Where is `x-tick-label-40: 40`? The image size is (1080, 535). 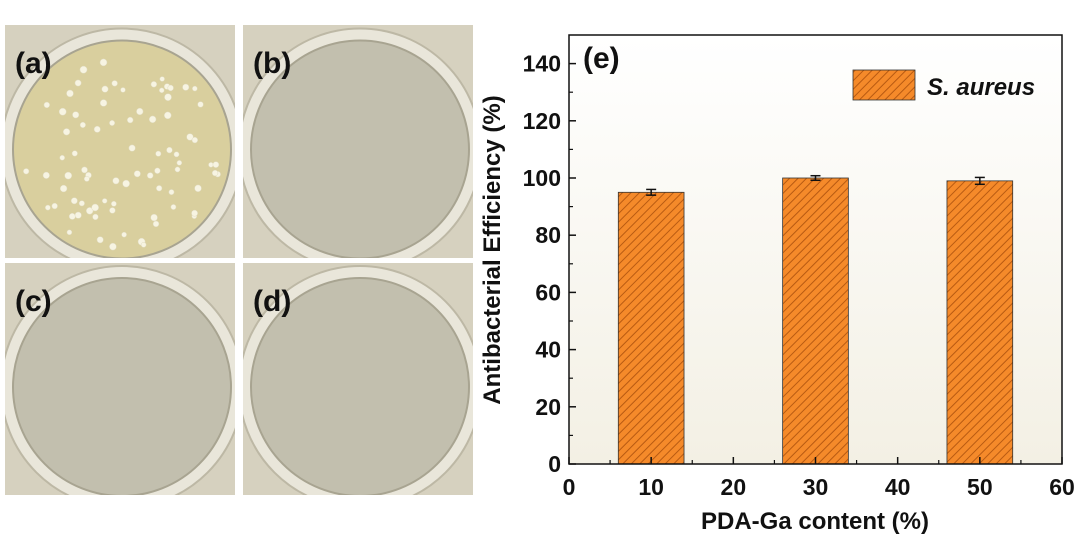
x-tick-label-40: 40 is located at coordinates (898, 487).